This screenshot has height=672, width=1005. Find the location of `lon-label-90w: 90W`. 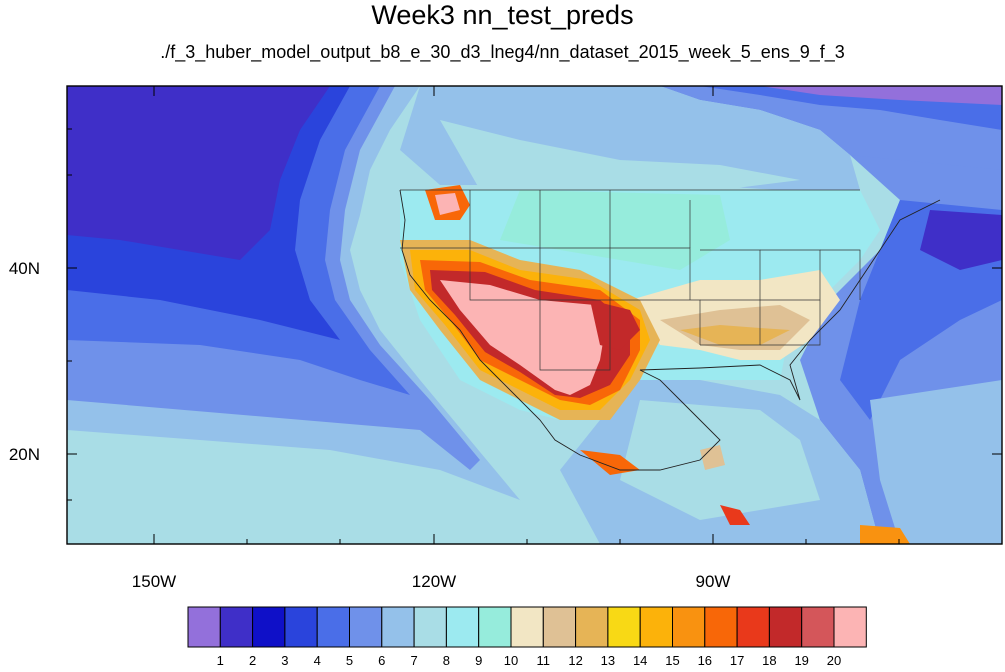

lon-label-90w: 90W is located at coordinates (713, 581).